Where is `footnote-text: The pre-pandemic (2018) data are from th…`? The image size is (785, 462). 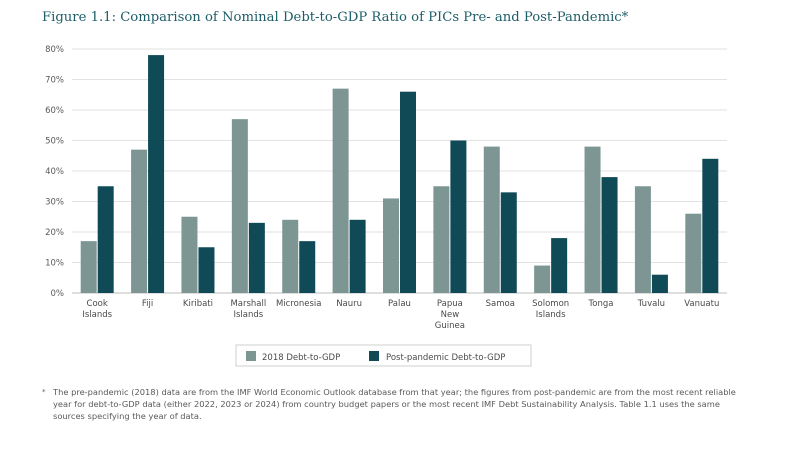 footnote-text: The pre-pandemic (2018) data are from th… is located at coordinates (394, 404).